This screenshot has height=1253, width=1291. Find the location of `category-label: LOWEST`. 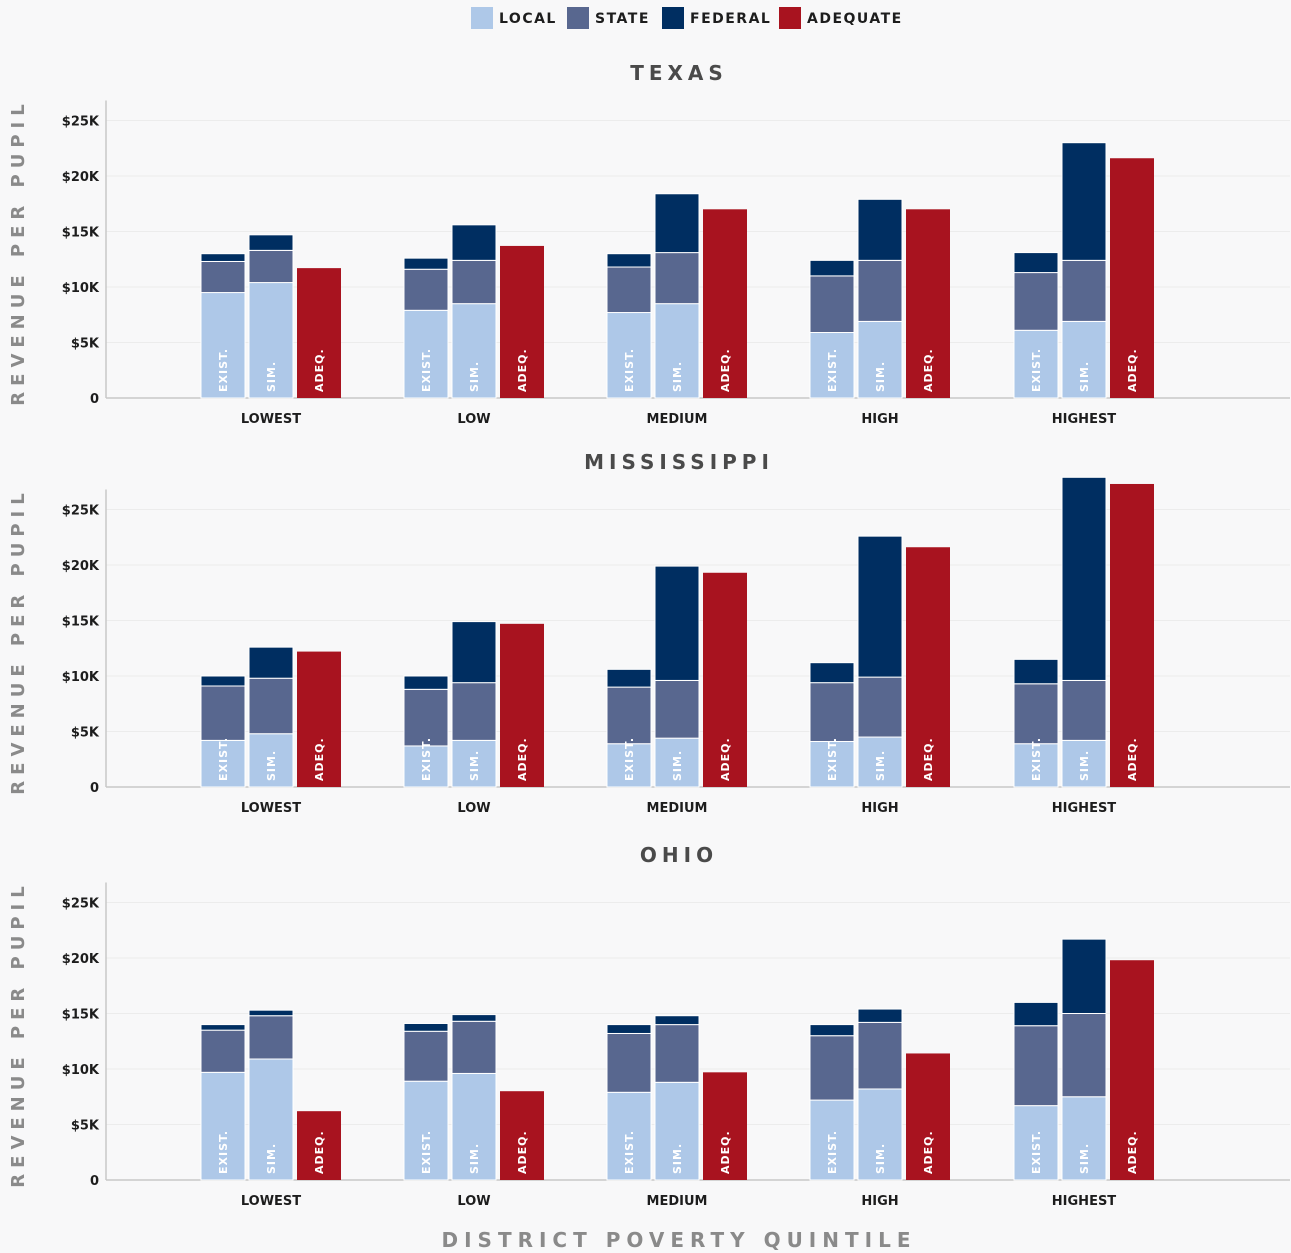

category-label: LOWEST is located at coordinates (271, 1201).